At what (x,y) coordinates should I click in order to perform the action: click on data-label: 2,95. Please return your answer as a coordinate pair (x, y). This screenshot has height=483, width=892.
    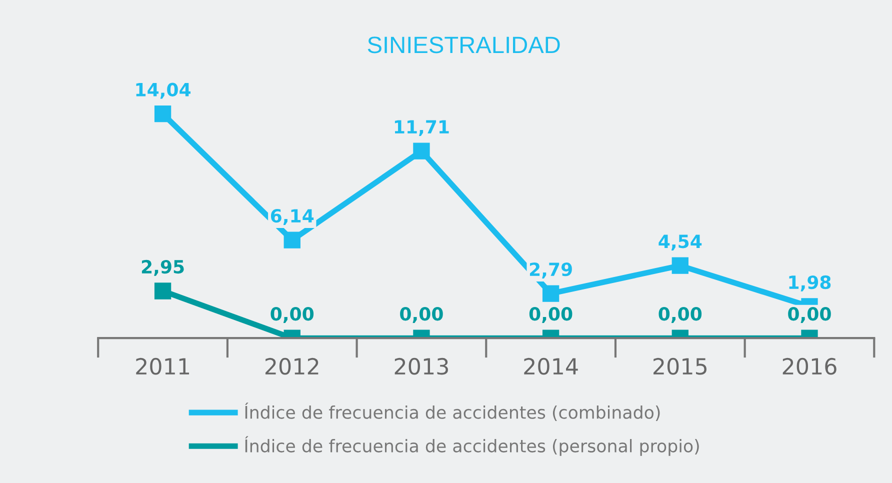
    Looking at the image, I should click on (163, 268).